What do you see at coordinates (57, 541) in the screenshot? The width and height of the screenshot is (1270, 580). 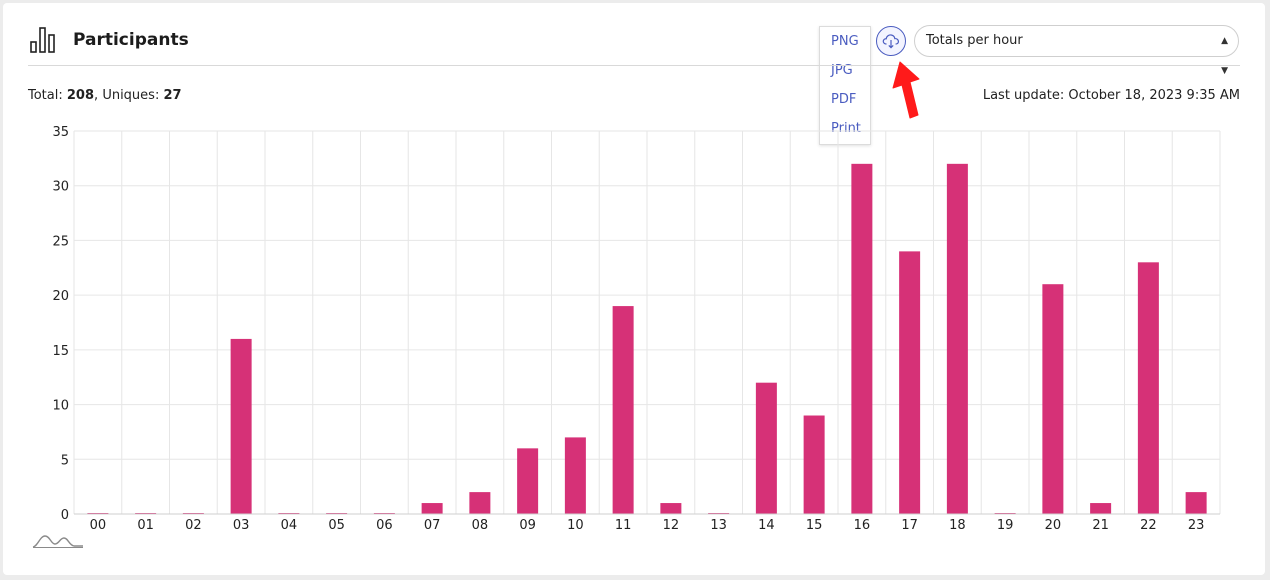 I see `brand-logo-icon` at bounding box center [57, 541].